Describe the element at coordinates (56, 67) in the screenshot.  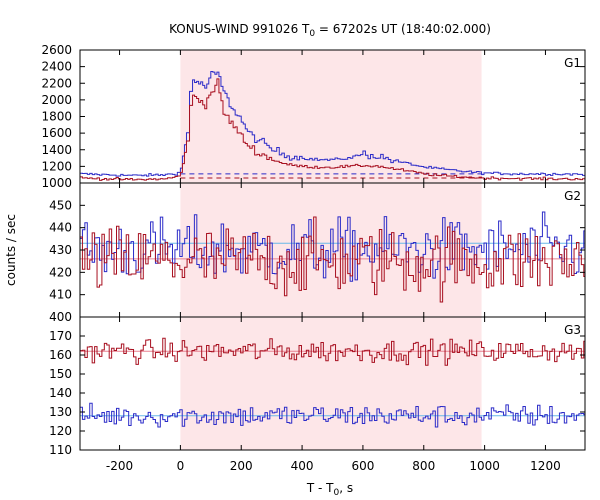
I see `y-tick-label: 2400` at that location.